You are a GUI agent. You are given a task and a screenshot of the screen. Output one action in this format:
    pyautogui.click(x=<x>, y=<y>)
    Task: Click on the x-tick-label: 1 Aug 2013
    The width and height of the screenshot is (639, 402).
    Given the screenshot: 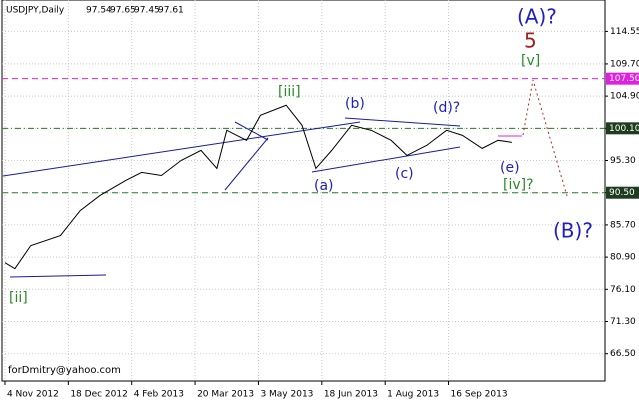 What is the action you would take?
    pyautogui.click(x=413, y=395)
    